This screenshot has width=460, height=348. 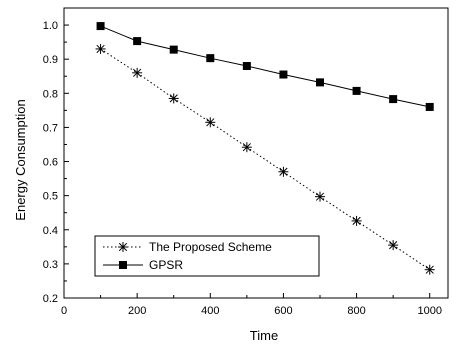 I want to click on legend-label: The Proposed Scheme, so click(x=210, y=247).